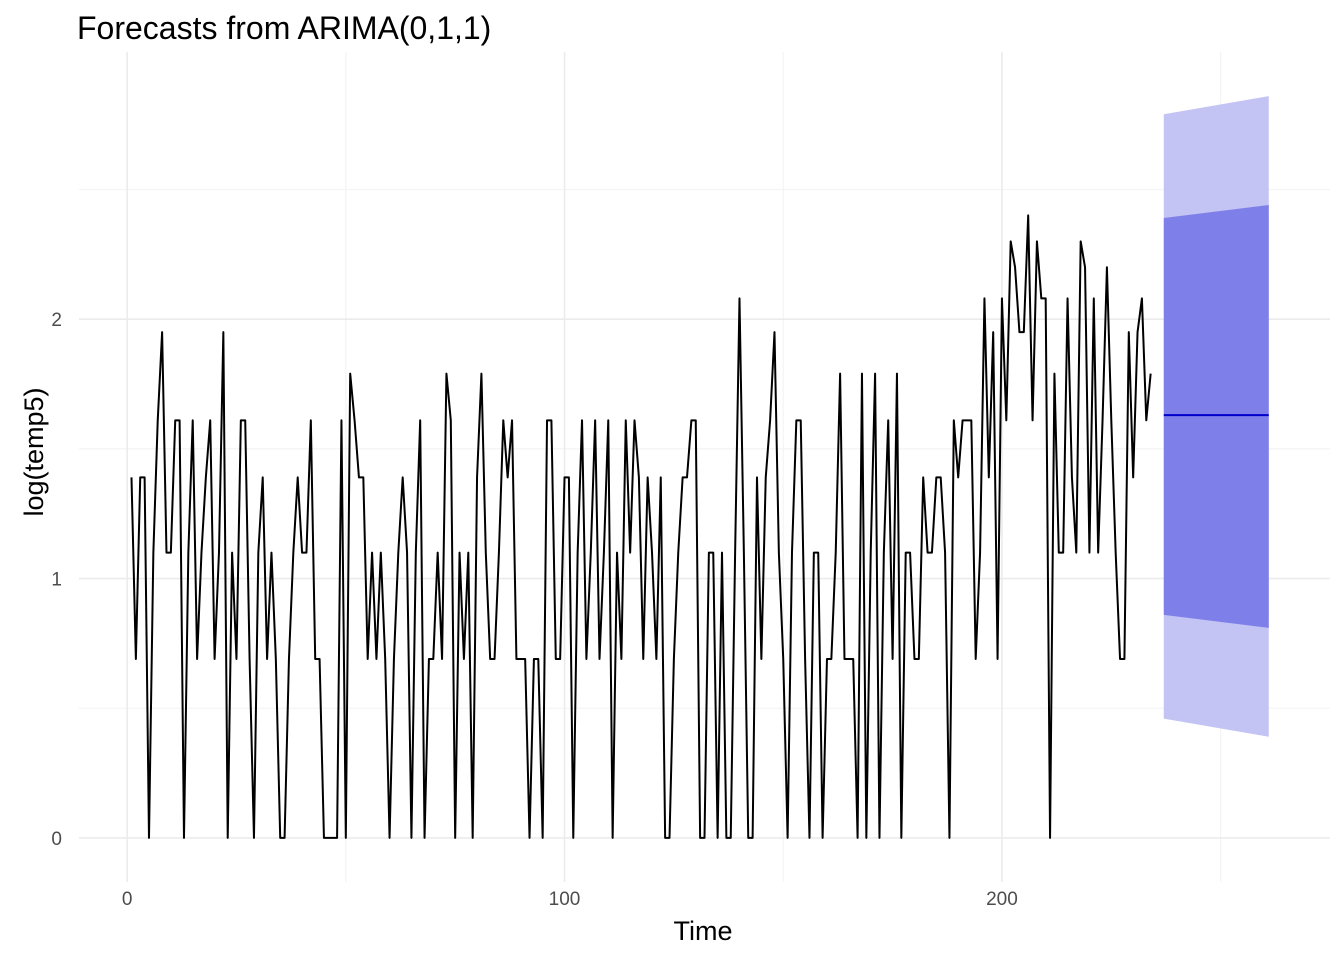 The height and width of the screenshot is (960, 1344). Describe the element at coordinates (34, 451) in the screenshot. I see `y-axis-label: log(temp5)` at that location.